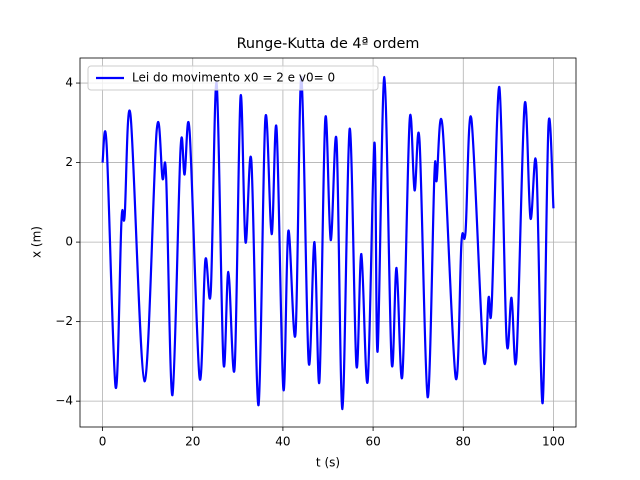 The width and height of the screenshot is (640, 480). I want to click on x-tick-label: 0, so click(103, 442).